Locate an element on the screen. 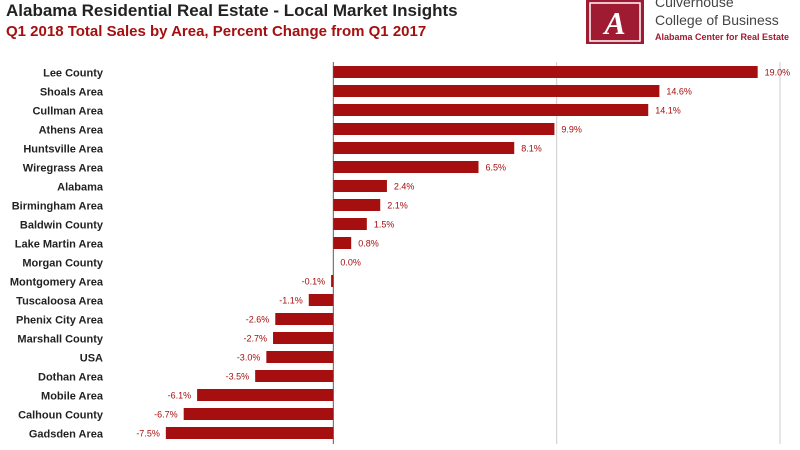  category-label: Phenix City Area is located at coordinates (60, 321).